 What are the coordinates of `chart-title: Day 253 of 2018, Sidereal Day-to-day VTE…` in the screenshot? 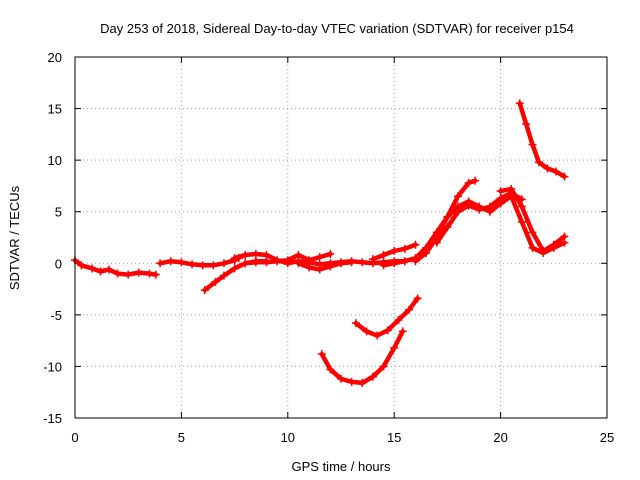 It's located at (337, 28).